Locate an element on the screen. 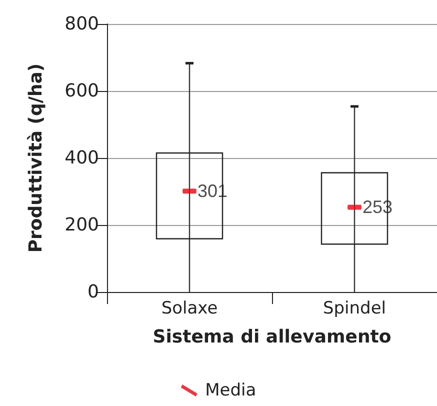 Image resolution: width=437 pixels, height=406 pixels. x-tick-label: Solaxe is located at coordinates (189, 308).